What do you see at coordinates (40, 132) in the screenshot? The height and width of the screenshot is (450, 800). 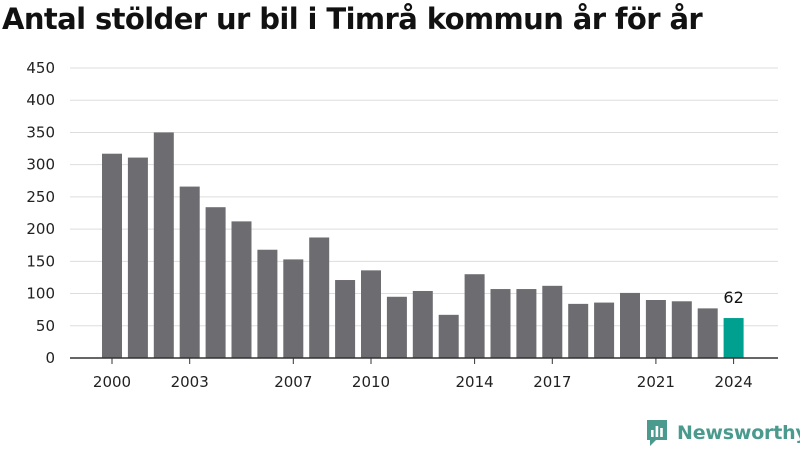 I see `y-tick-label: 350` at bounding box center [40, 132].